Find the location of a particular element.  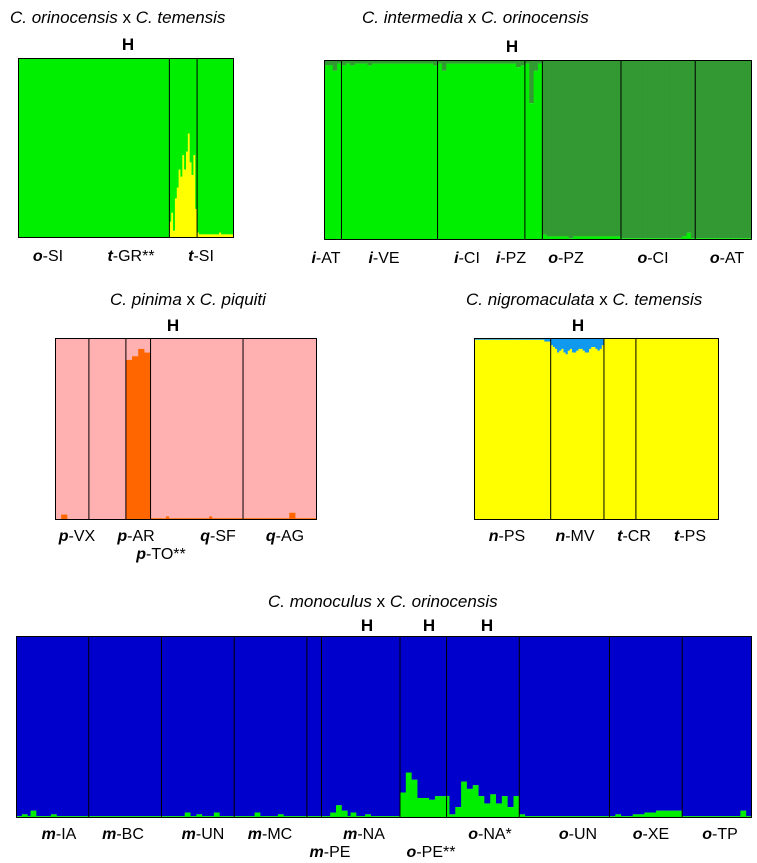

population-label: p-TO** is located at coordinates (161, 555).